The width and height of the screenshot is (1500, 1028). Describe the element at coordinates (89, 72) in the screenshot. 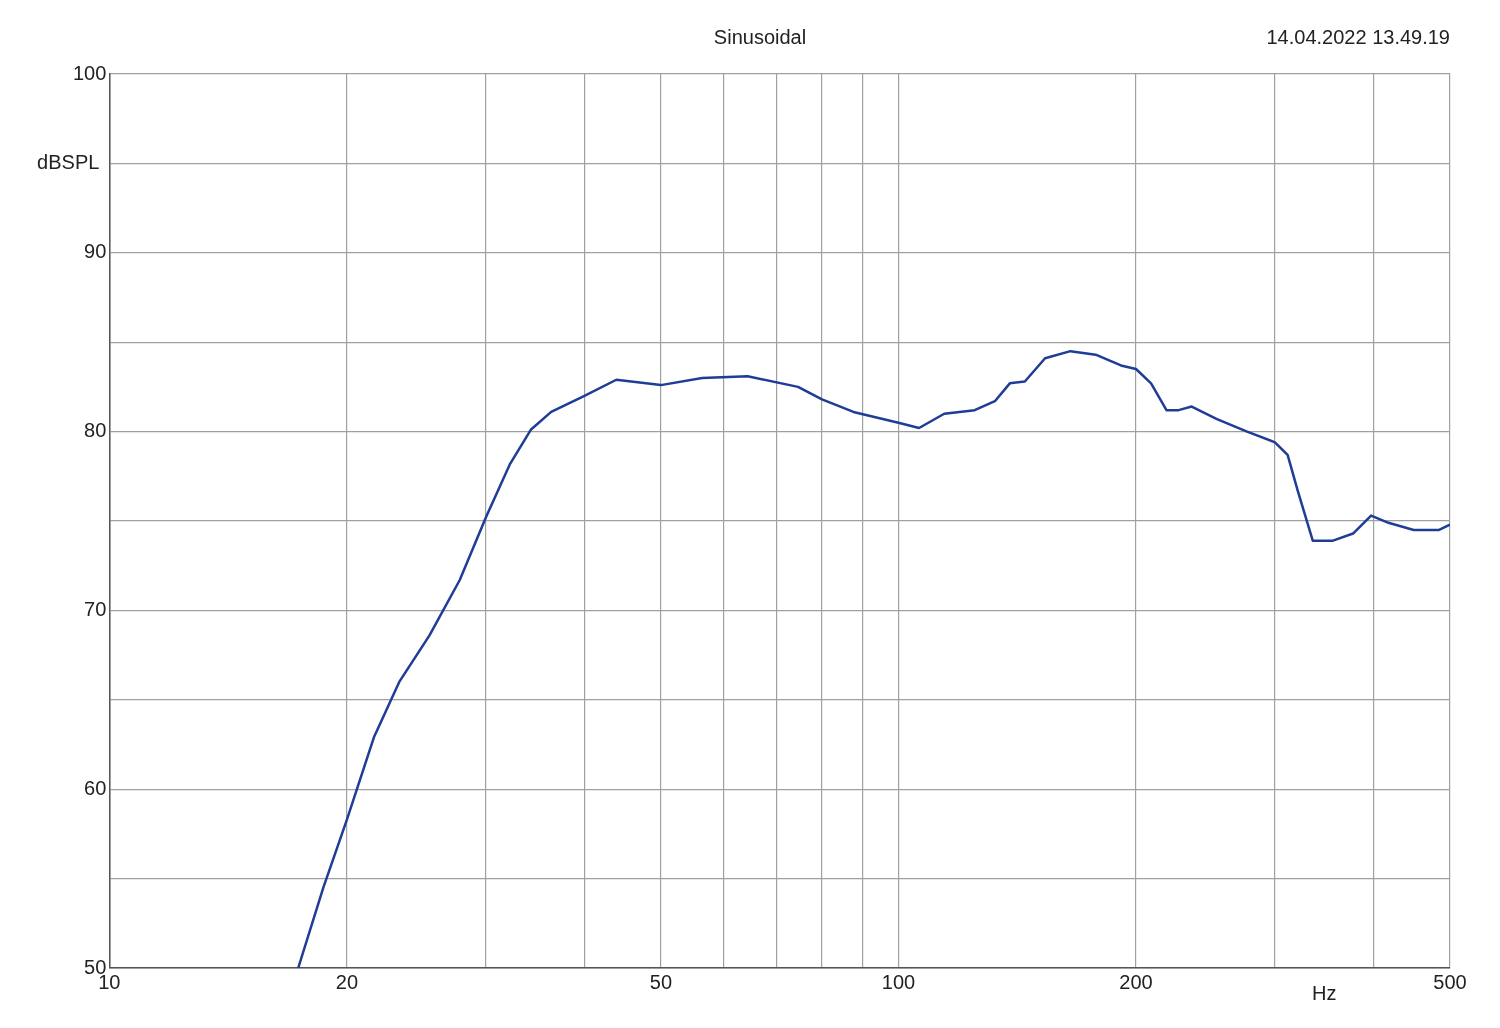

I see `y-tick-label: 100` at that location.